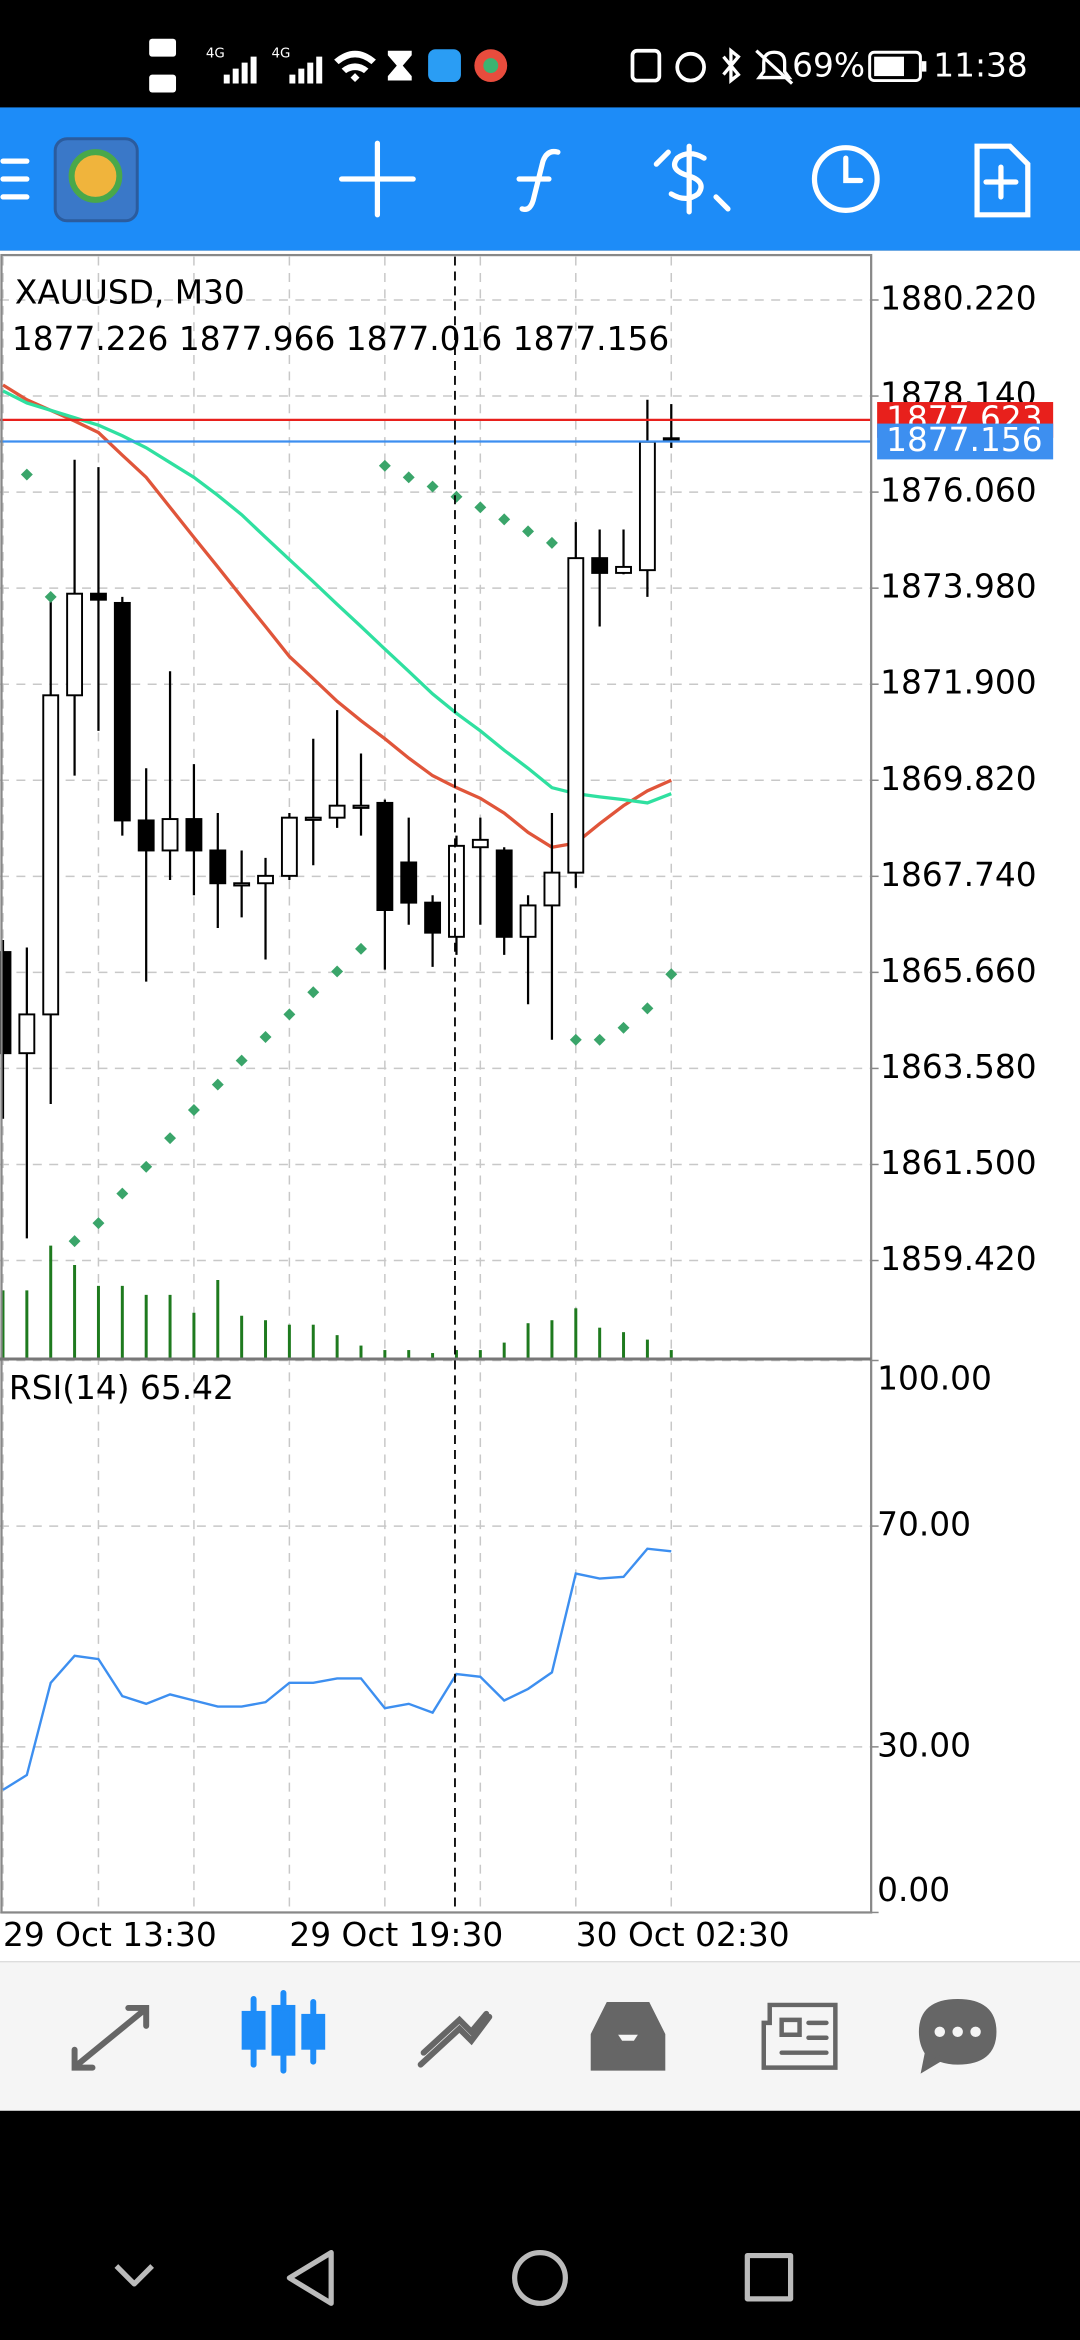  I want to click on hourglass-icon, so click(399, 65).